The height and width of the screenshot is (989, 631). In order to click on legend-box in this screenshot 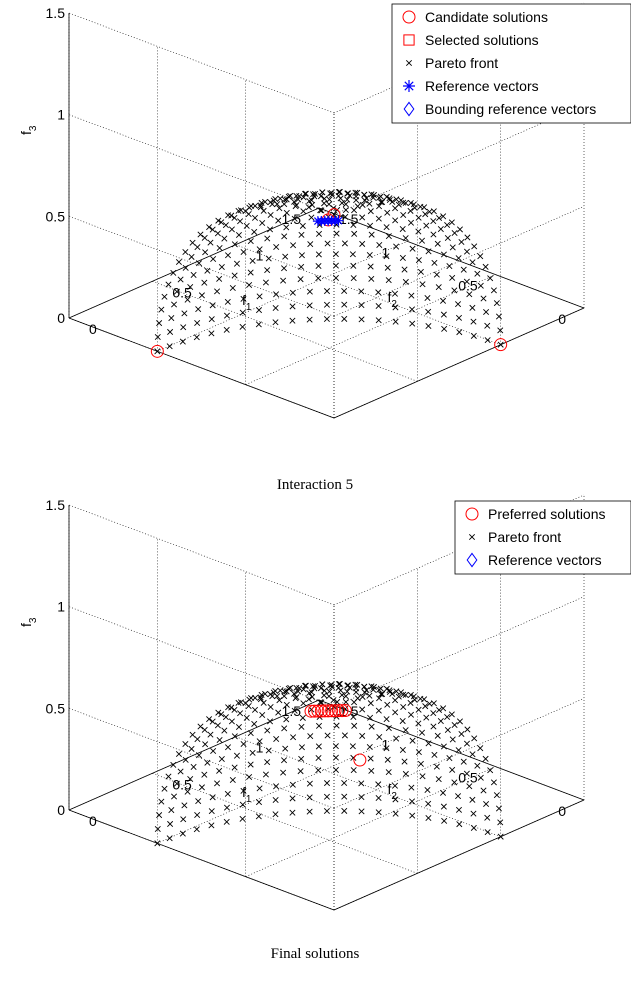, I will do `click(542, 537)`.